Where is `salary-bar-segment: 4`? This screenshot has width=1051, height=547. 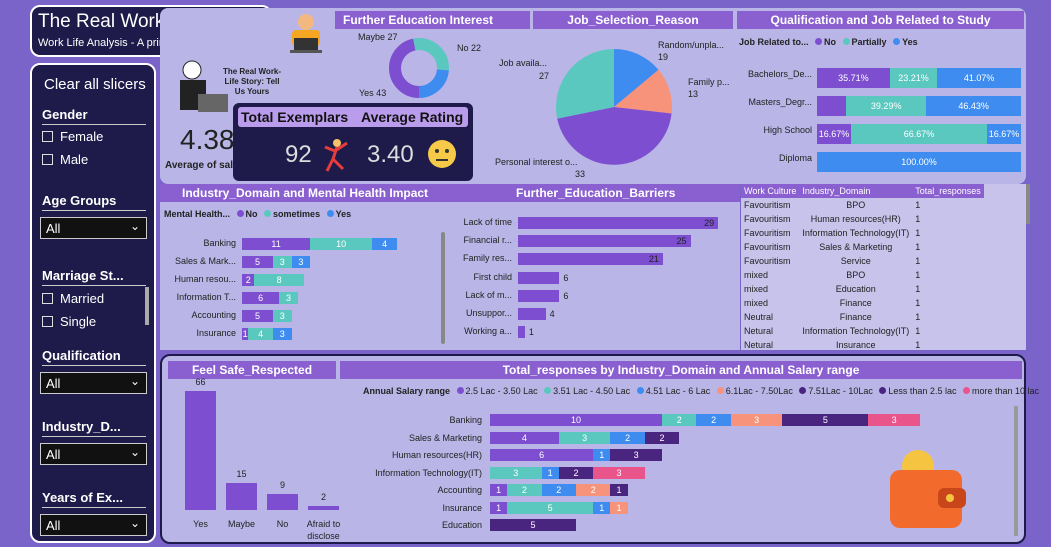 salary-bar-segment: 4 is located at coordinates (524, 437).